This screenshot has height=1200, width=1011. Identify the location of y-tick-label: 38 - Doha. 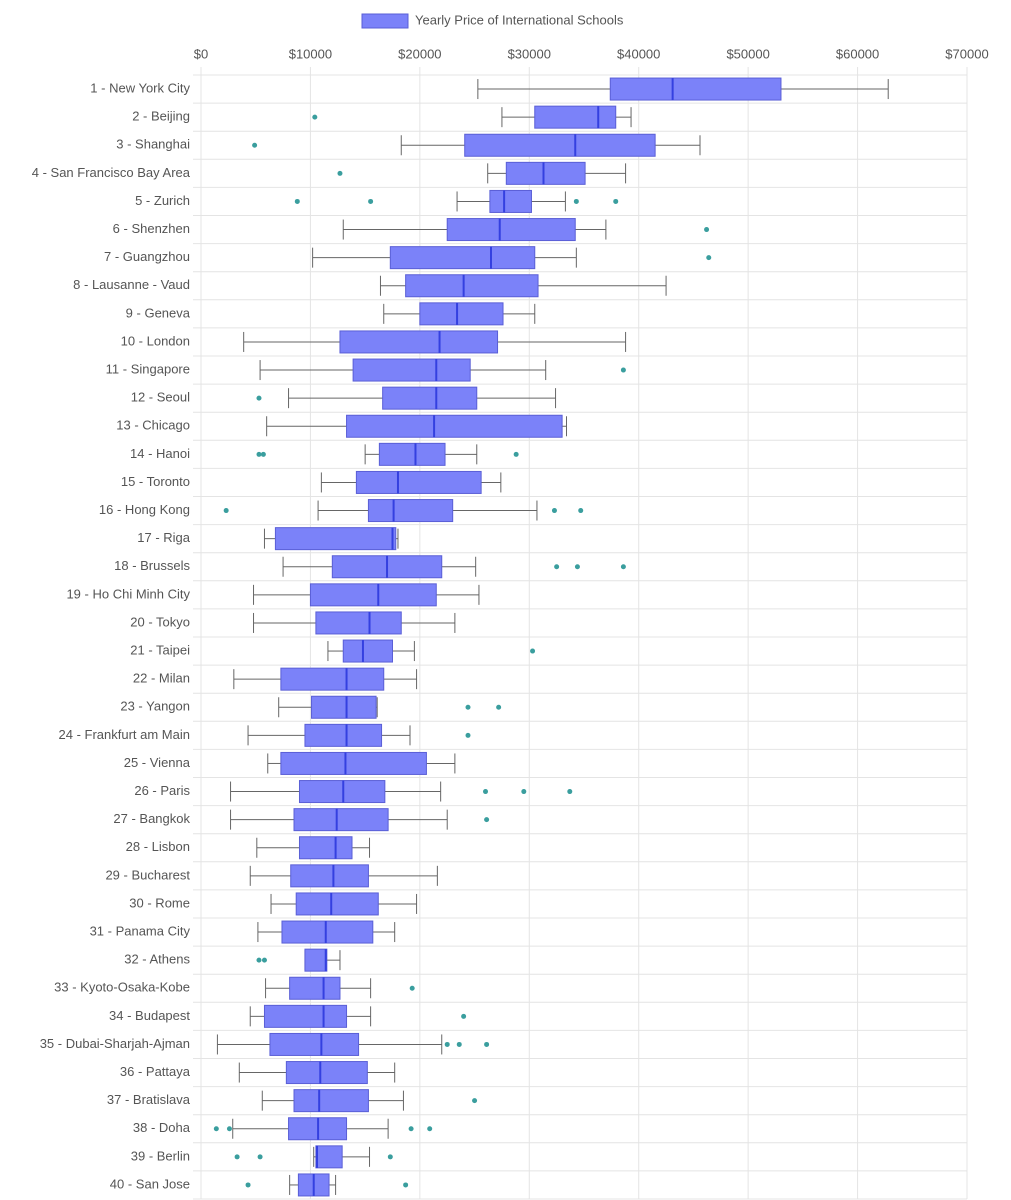
(162, 1127).